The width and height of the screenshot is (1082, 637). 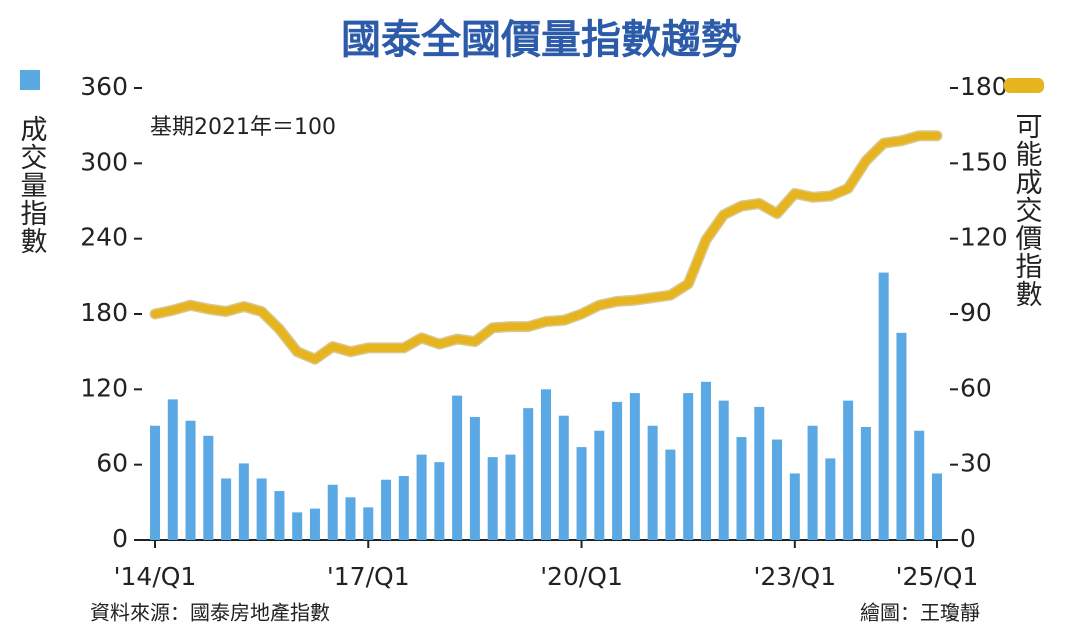 What do you see at coordinates (155, 576) in the screenshot?
I see `x-tick-label: '14/Q1` at bounding box center [155, 576].